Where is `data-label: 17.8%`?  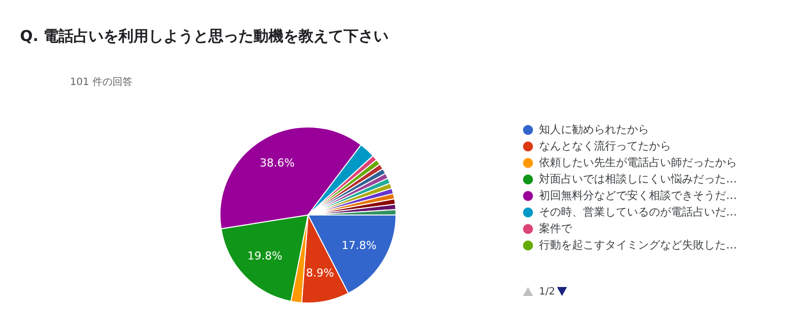
data-label: 17.8% is located at coordinates (359, 245).